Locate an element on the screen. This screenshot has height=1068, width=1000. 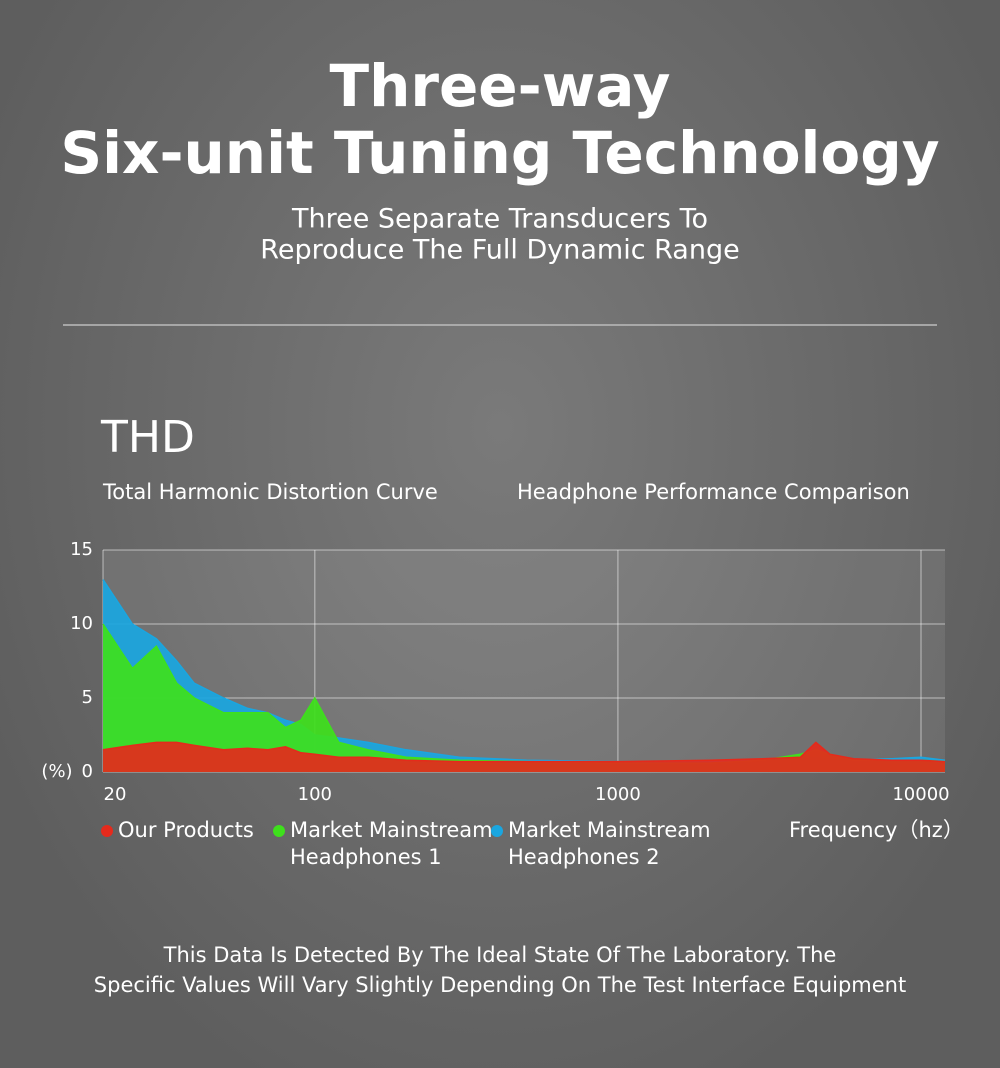
title: Three-way is located at coordinates (500, 86).